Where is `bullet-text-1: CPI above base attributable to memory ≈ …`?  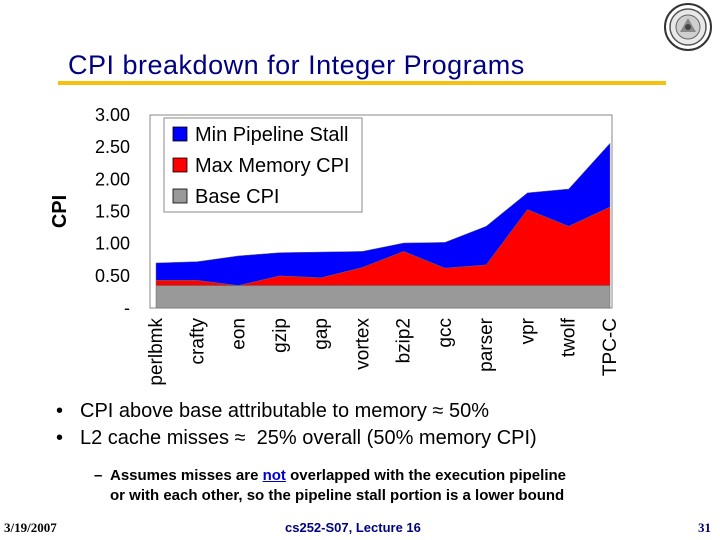 bullet-text-1: CPI above base attributable to memory ≈ … is located at coordinates (284, 411).